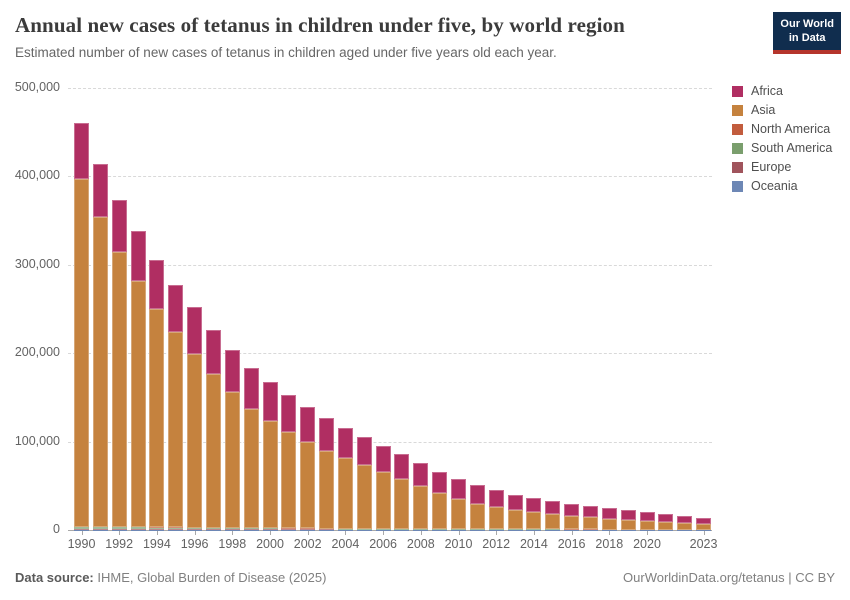 The height and width of the screenshot is (600, 850). I want to click on x-tick-label-1996: 1996, so click(194, 544).